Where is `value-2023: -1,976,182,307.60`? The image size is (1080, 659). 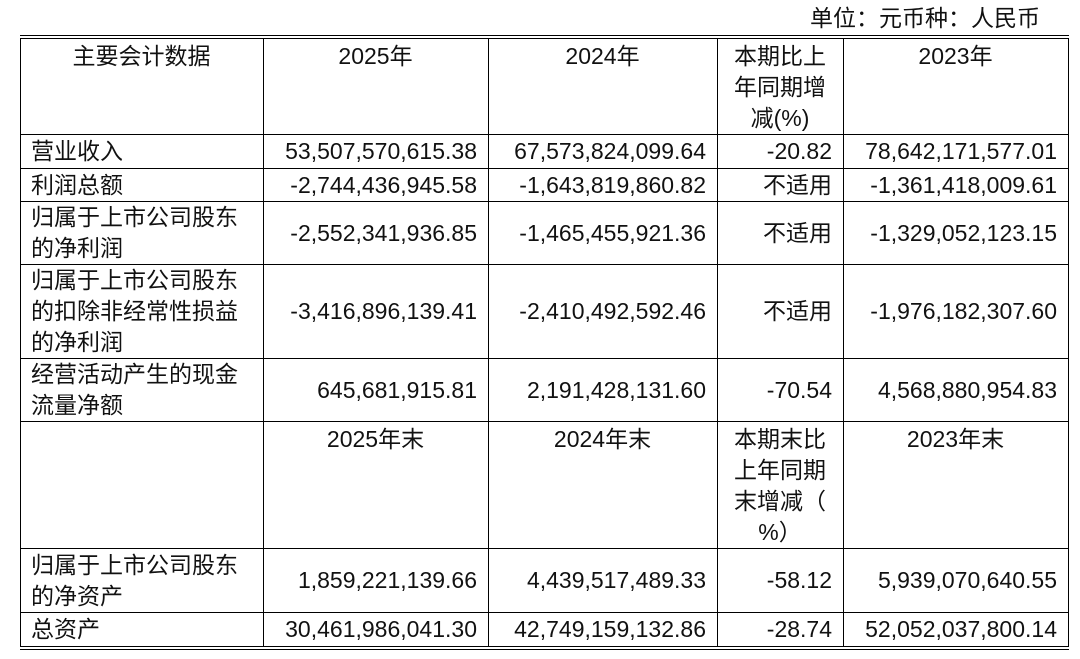 value-2023: -1,976,182,307.60 is located at coordinates (956, 311).